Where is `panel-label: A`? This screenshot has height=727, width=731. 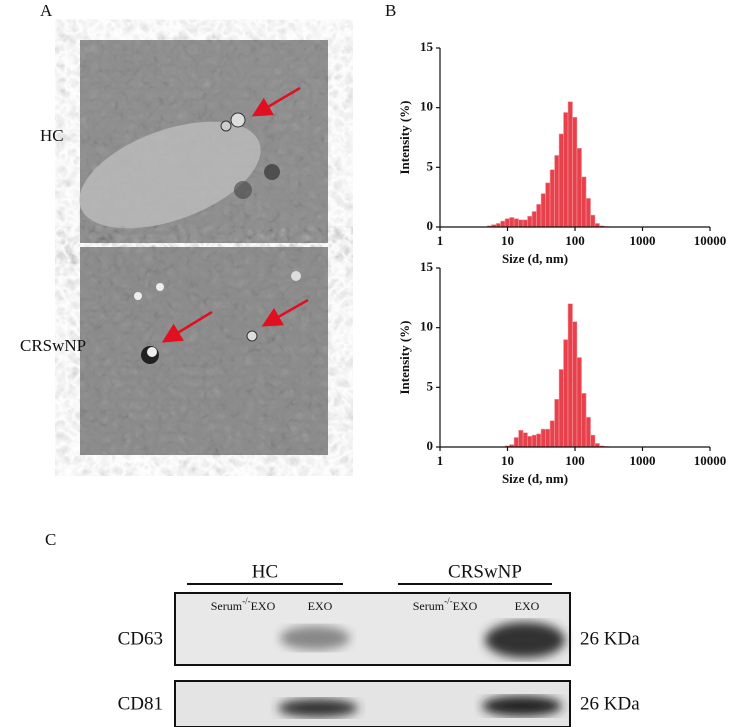
panel-label: A is located at coordinates (46, 10).